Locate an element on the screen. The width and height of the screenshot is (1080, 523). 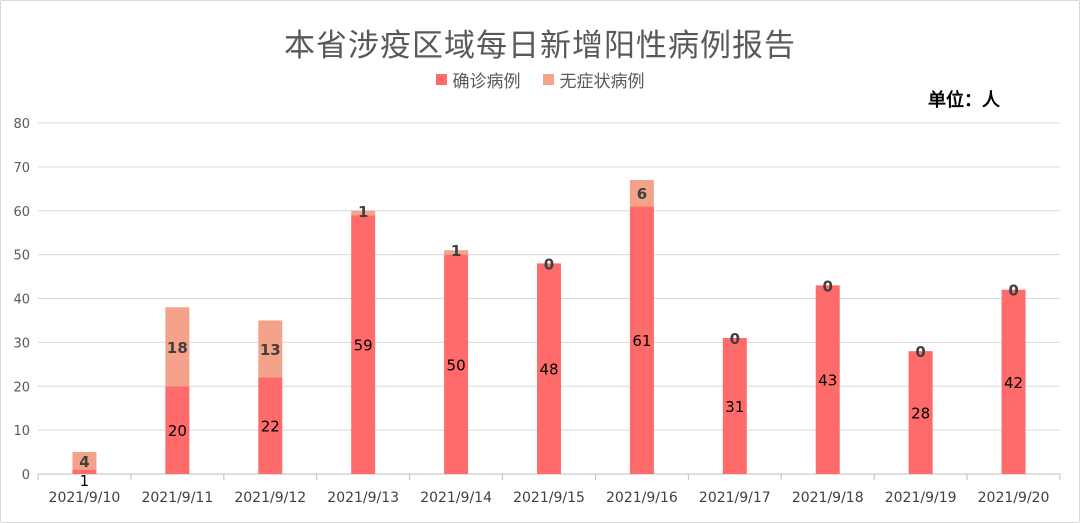
data-label-confirmed: 28 is located at coordinates (920, 414).